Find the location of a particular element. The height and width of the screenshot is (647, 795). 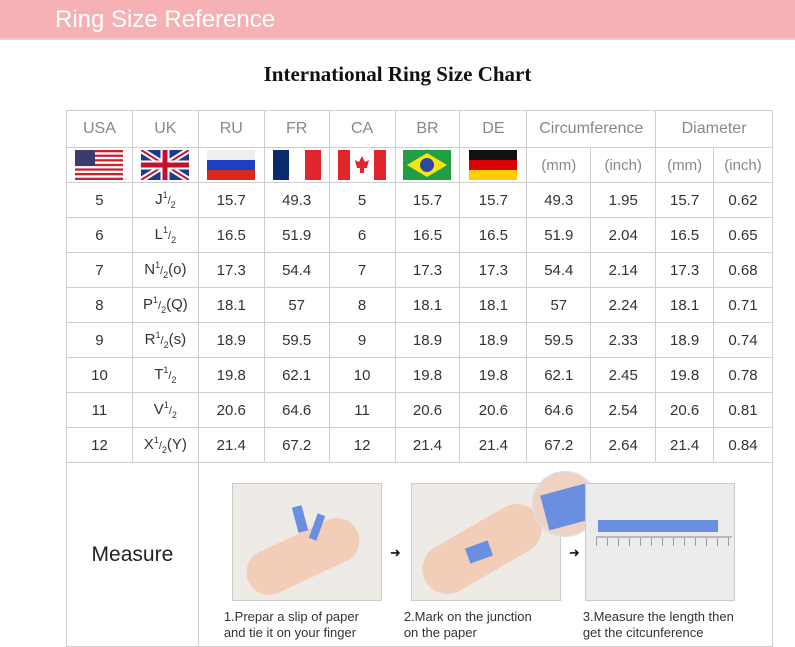

step-2-line1: 2.Mark on the junction is located at coordinates (467, 616).